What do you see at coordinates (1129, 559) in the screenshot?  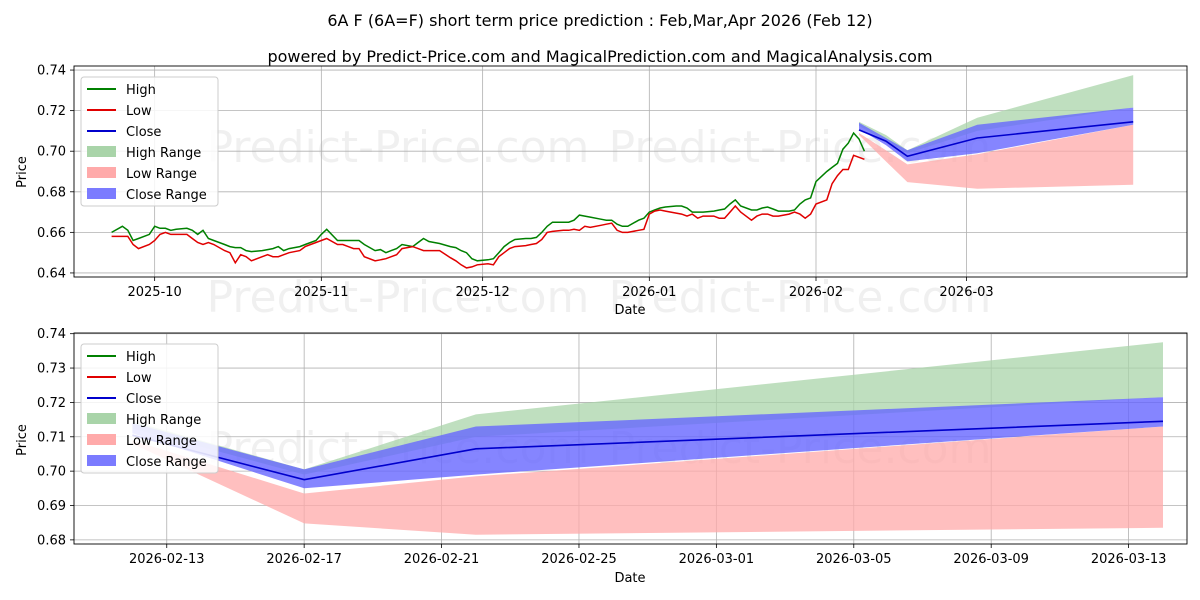 I see `x-tick-label: 2026-03-13` at bounding box center [1129, 559].